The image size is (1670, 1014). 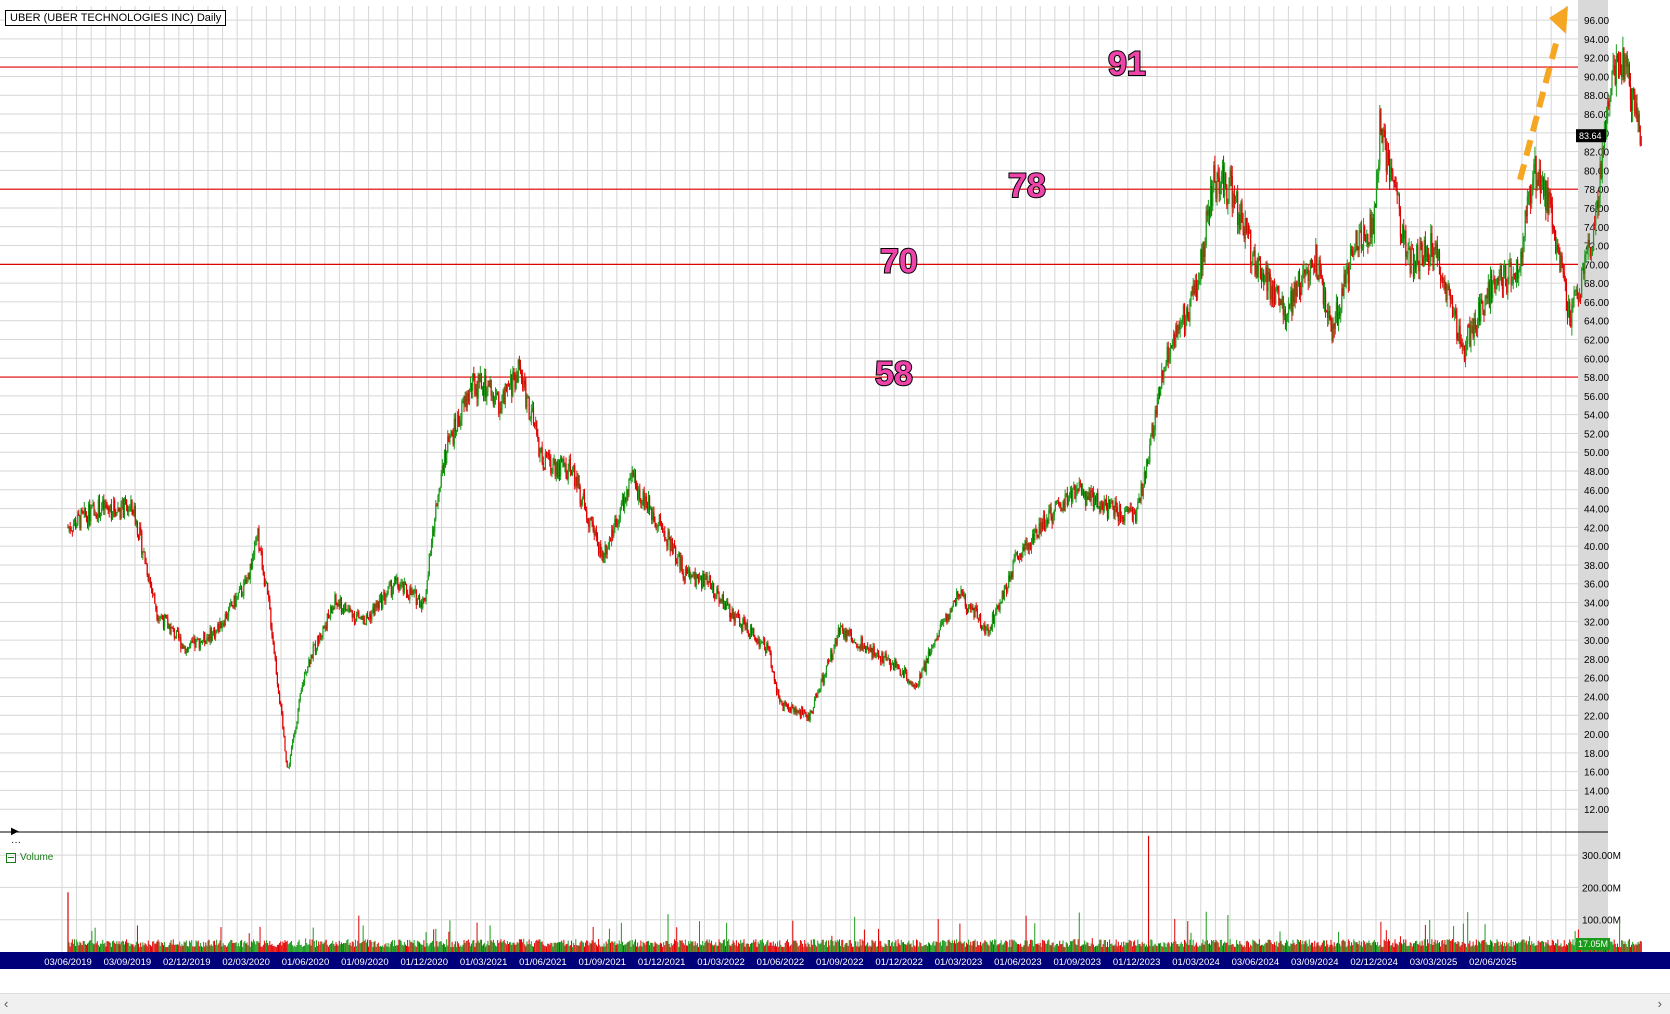 I want to click on price-axis-panel, so click(x=1593, y=476).